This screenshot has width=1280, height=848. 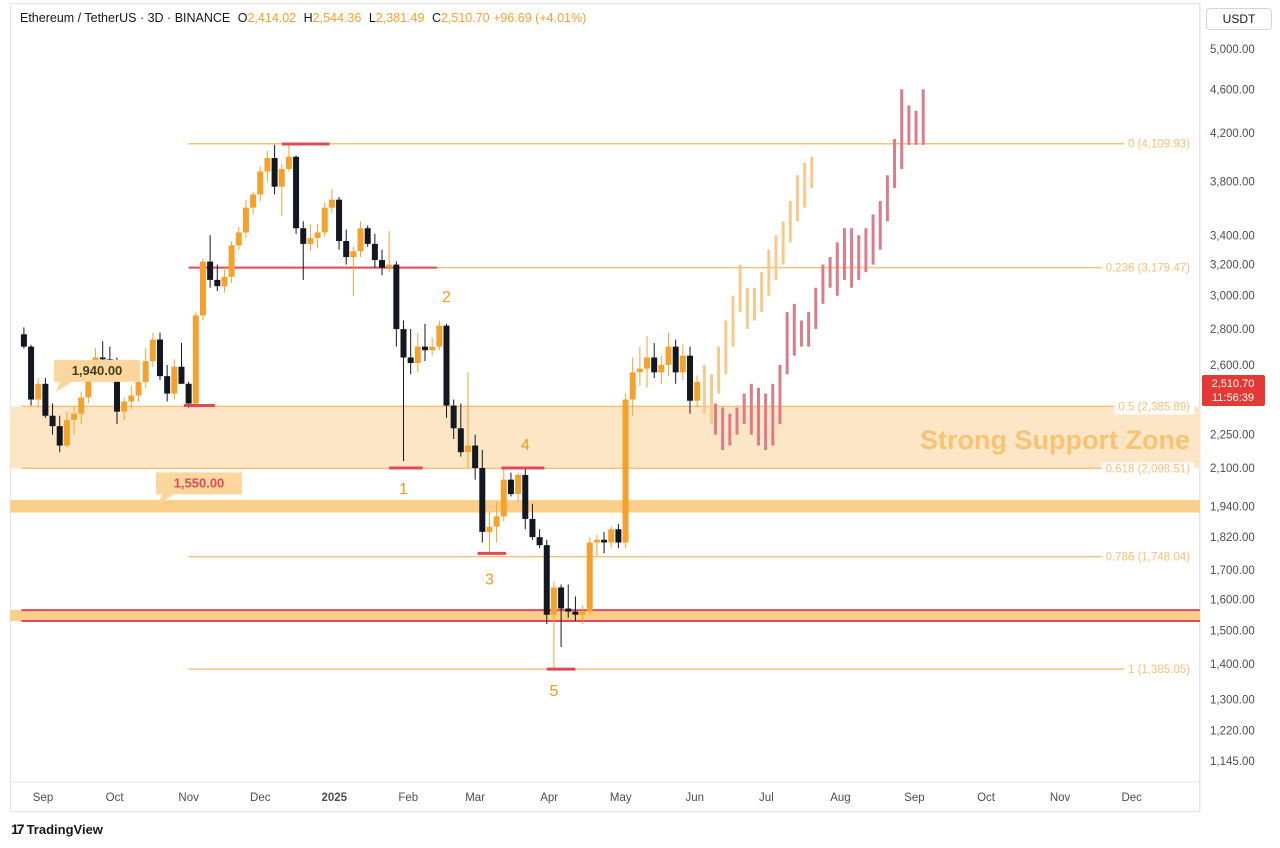 I want to click on callout-1550: 1,550.00, so click(x=199, y=488).